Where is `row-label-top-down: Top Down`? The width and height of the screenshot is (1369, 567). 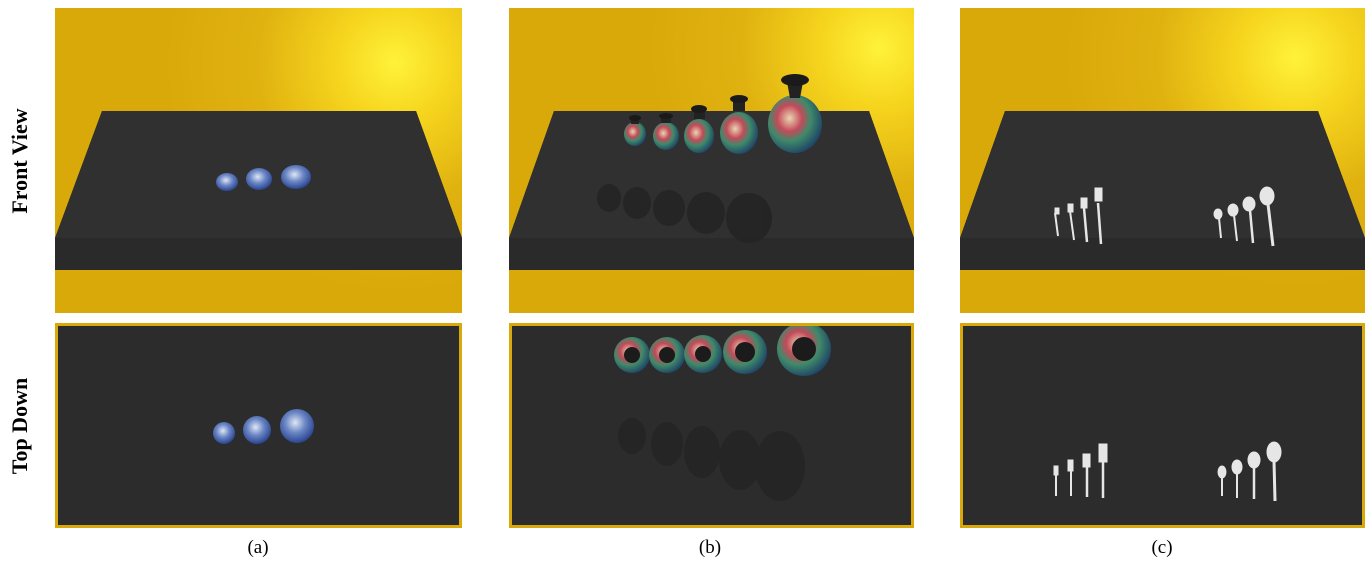
row-label-top-down: Top Down is located at coordinates (19, 426).